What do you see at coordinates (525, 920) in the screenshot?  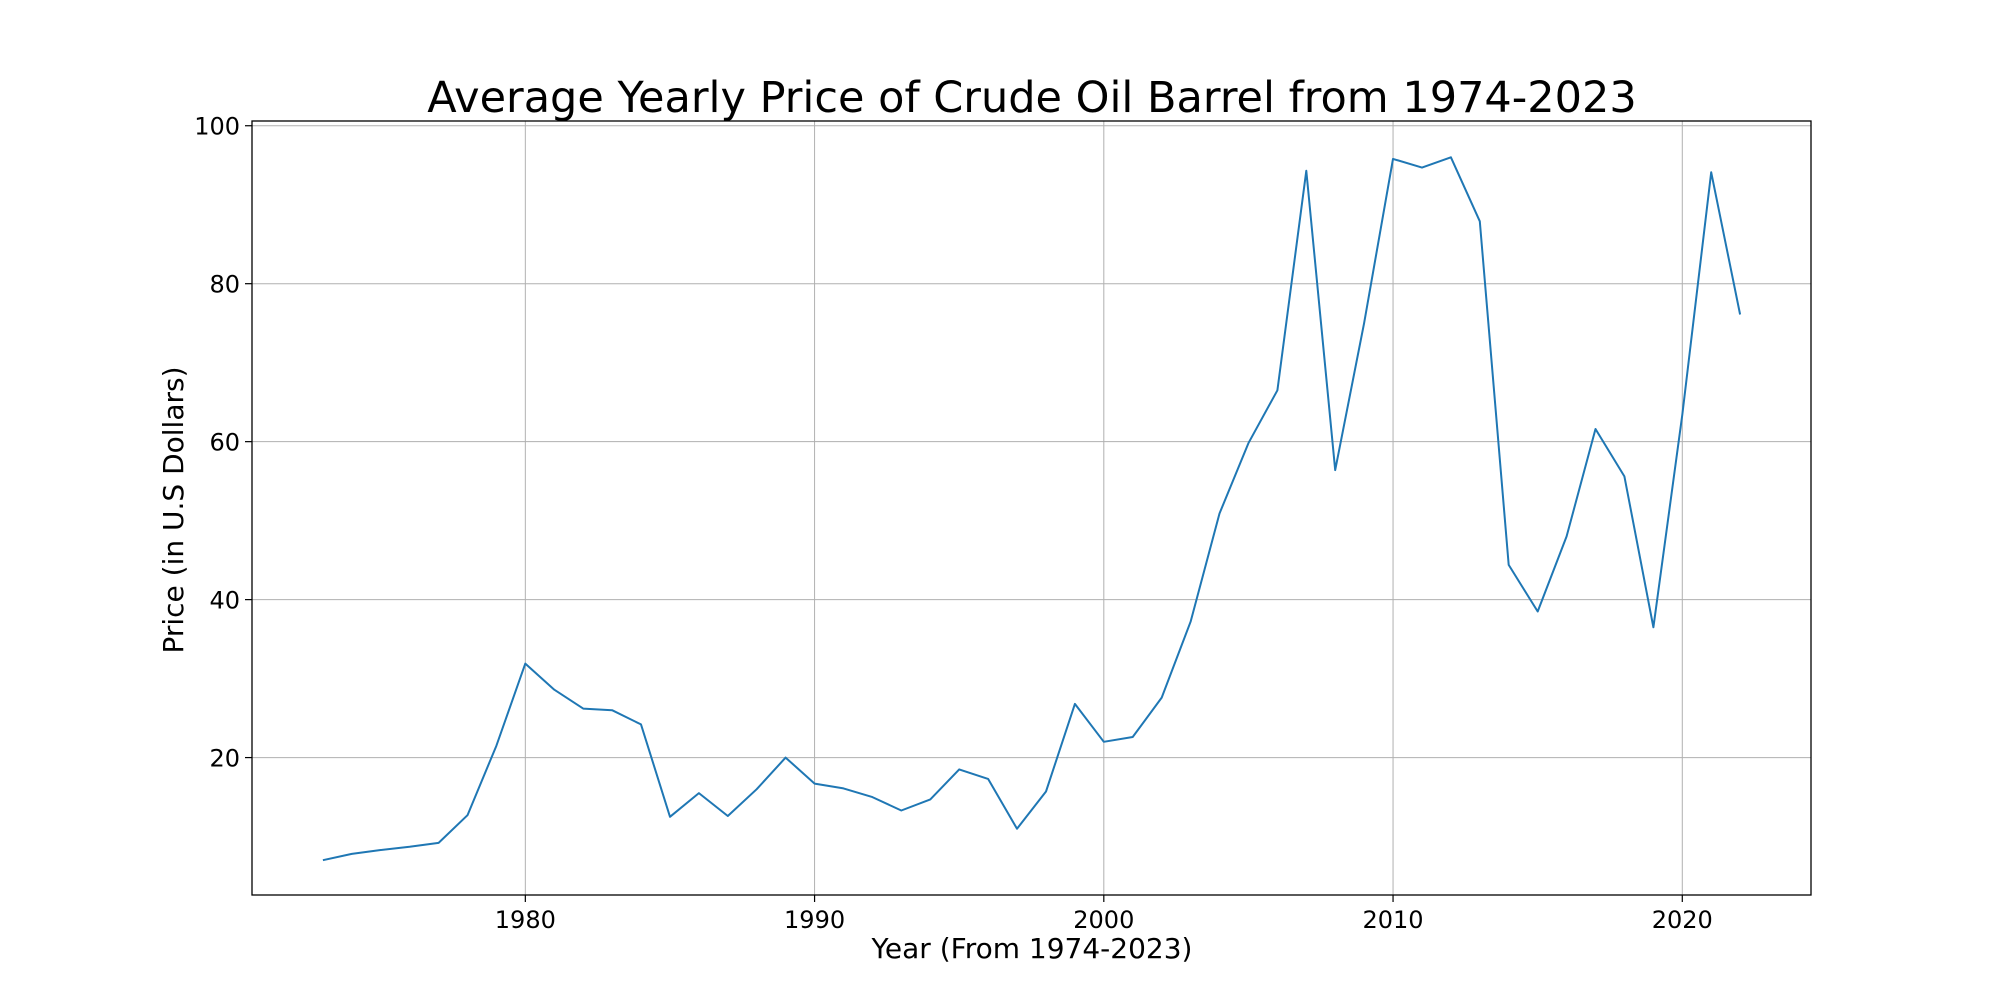 I see `x-tick-label: 1980` at bounding box center [525, 920].